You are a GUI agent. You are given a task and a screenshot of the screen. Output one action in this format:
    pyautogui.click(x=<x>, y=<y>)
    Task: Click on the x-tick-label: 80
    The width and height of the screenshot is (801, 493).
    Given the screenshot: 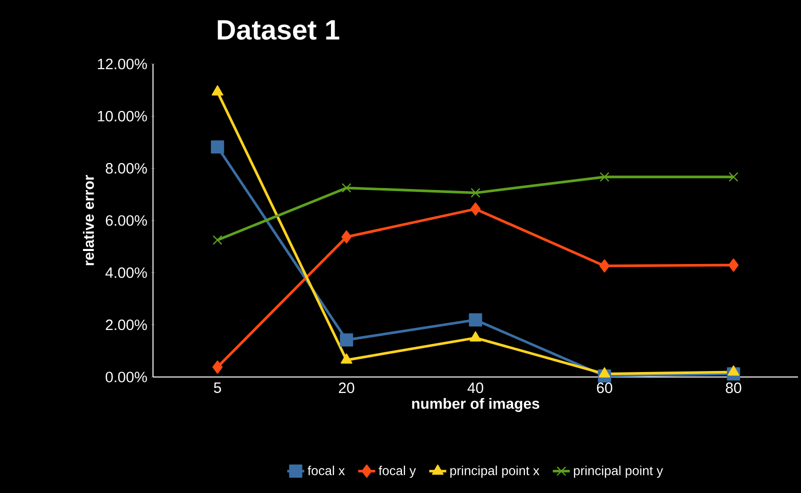 What is the action you would take?
    pyautogui.click(x=734, y=388)
    